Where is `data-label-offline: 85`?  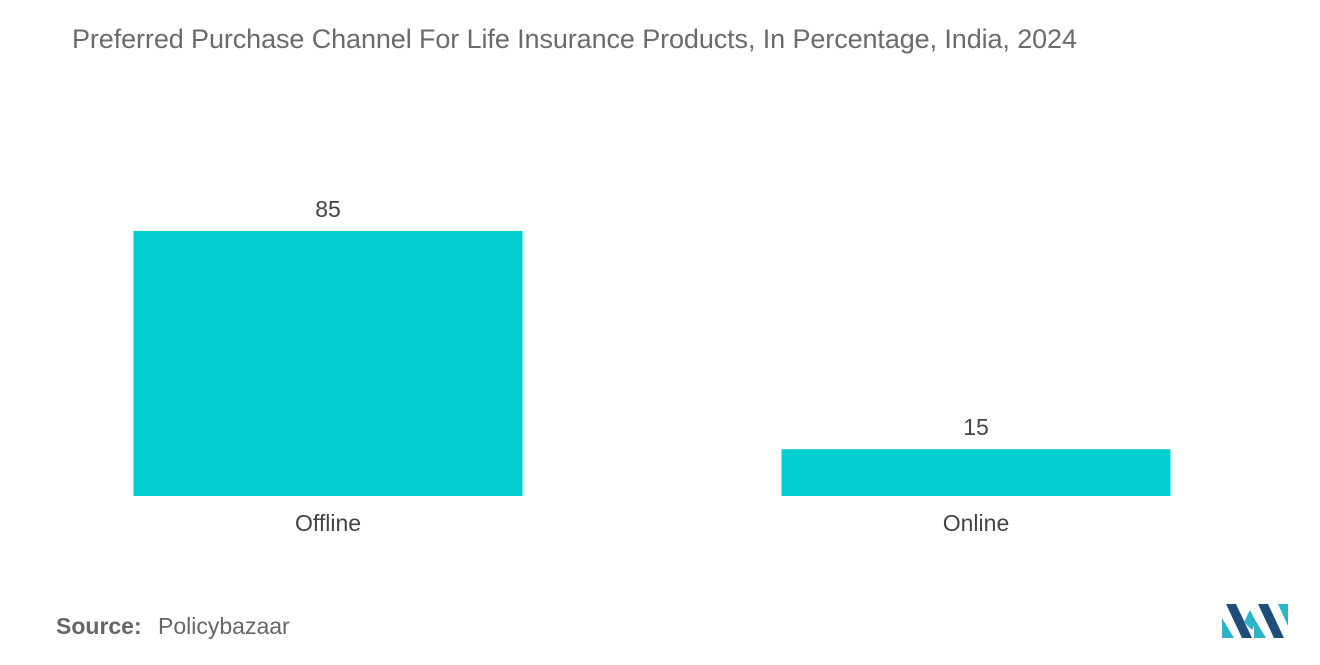
data-label-offline: 85 is located at coordinates (328, 209).